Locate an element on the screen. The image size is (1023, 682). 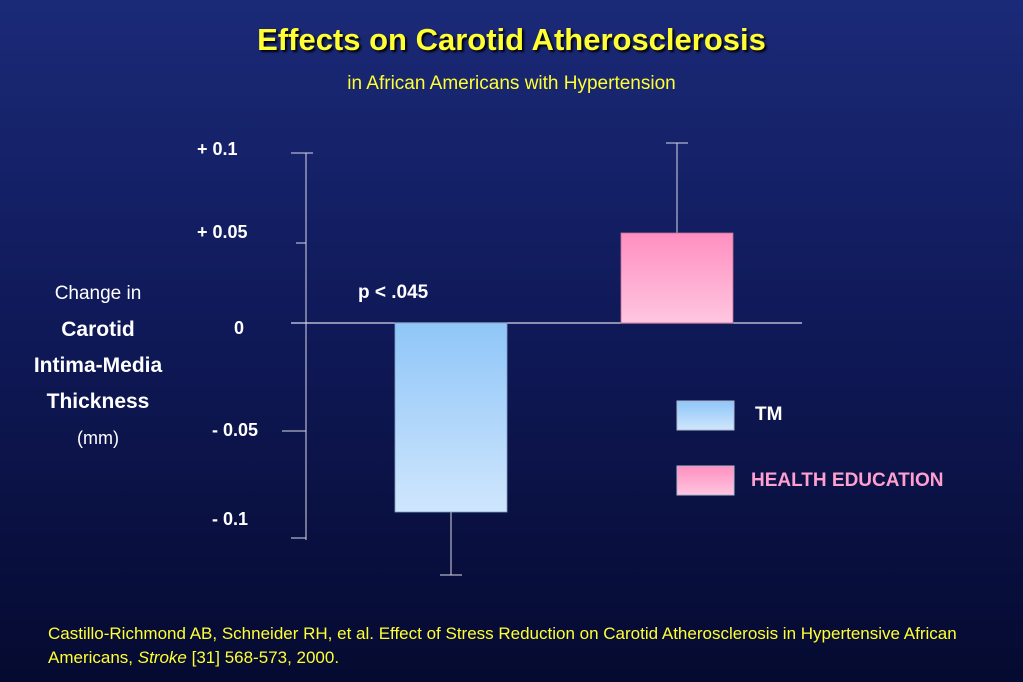
p-value-annotation: p < .045 is located at coordinates (393, 292).